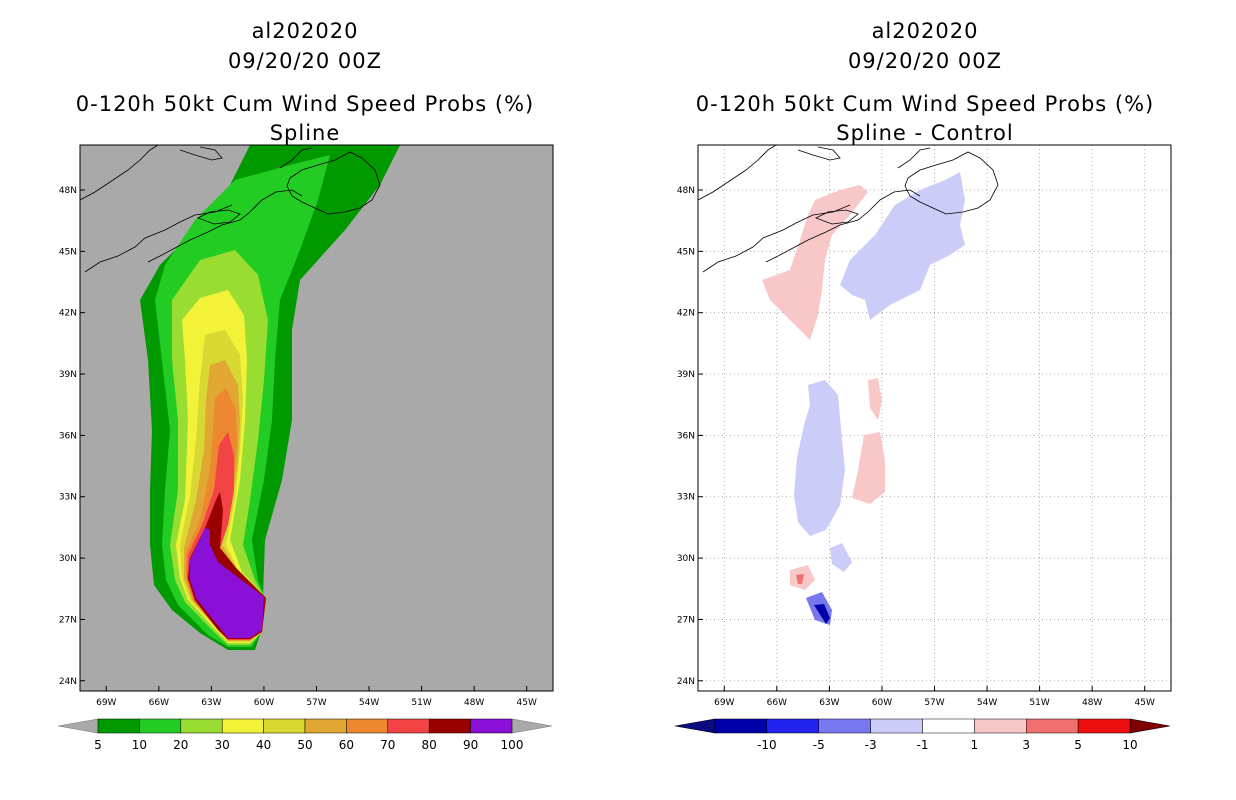 The width and height of the screenshot is (1236, 800). Describe the element at coordinates (470, 745) in the screenshot. I see `colorbar-label: 90` at that location.